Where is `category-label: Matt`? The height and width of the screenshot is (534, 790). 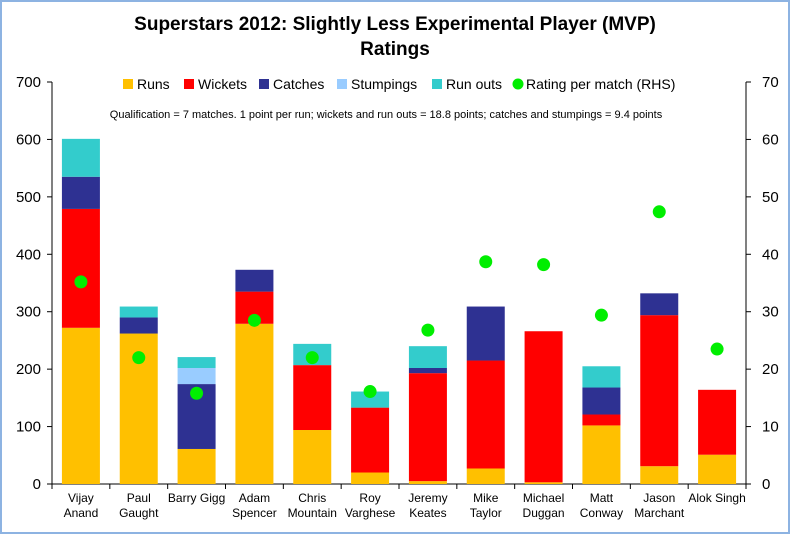 category-label: Matt is located at coordinates (602, 498).